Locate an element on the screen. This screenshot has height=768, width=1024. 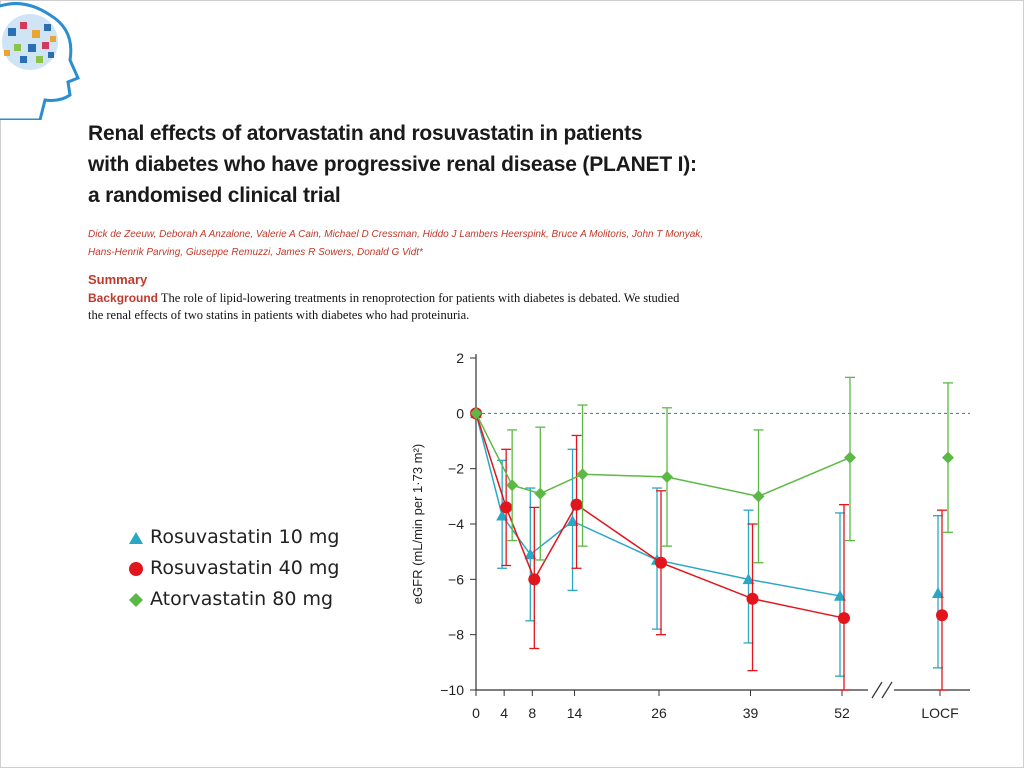
triangle-marker-icon is located at coordinates (136, 537).